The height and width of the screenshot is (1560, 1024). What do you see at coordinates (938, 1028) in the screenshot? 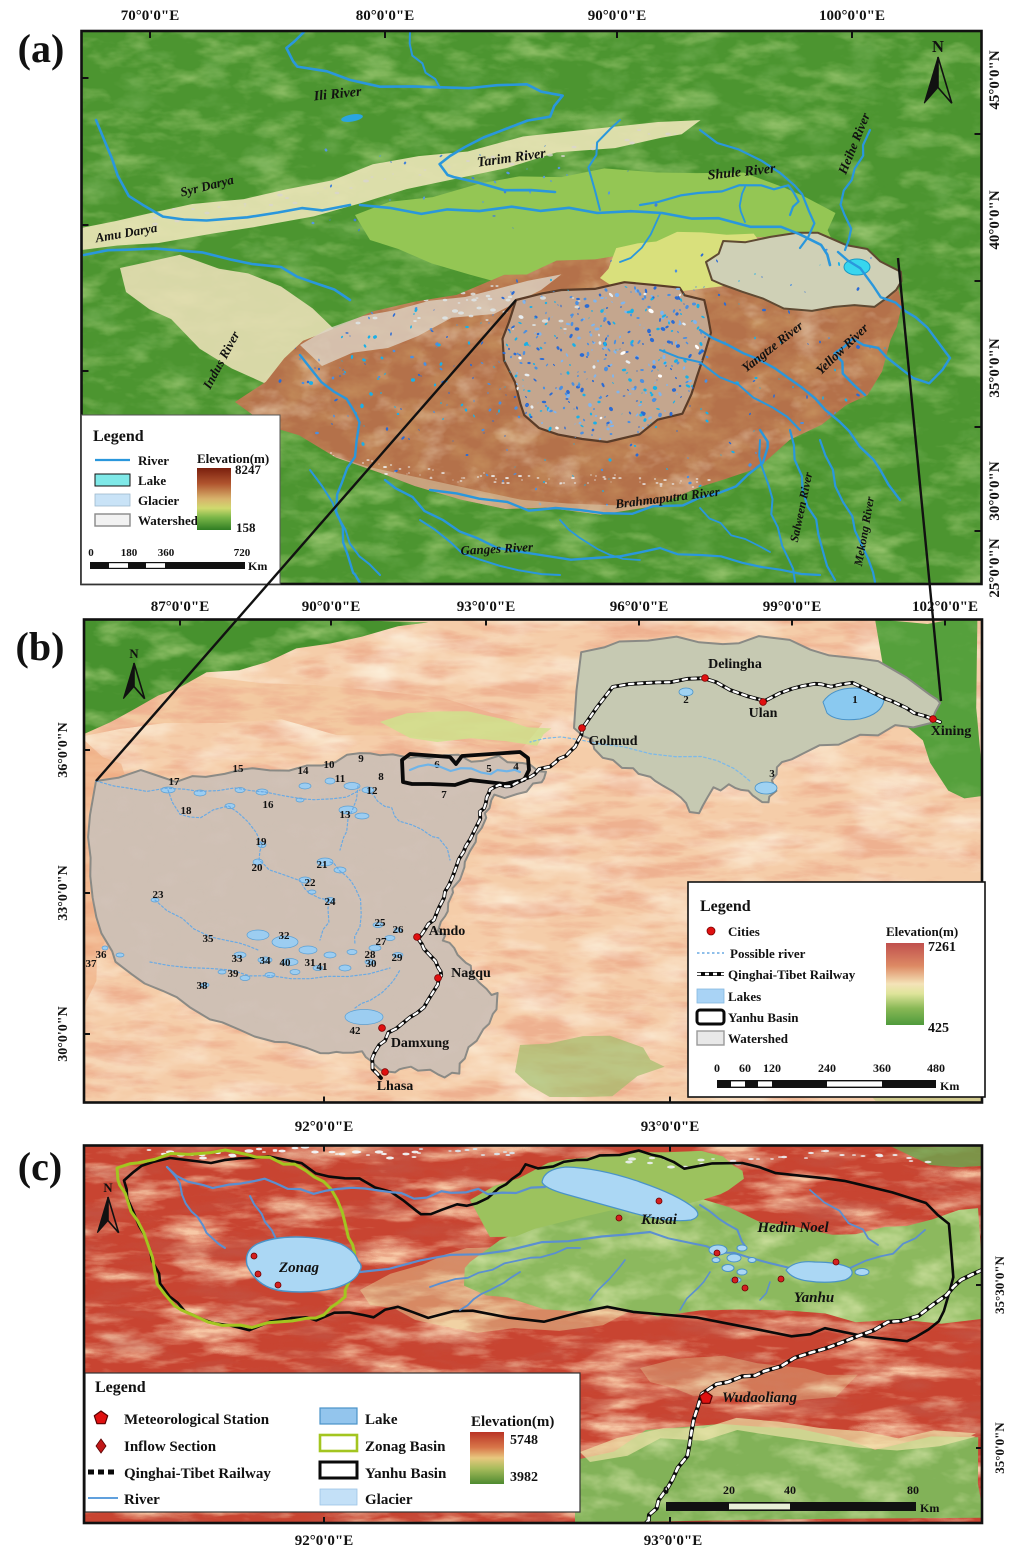
I see `svg-text: 425` at bounding box center [938, 1028].